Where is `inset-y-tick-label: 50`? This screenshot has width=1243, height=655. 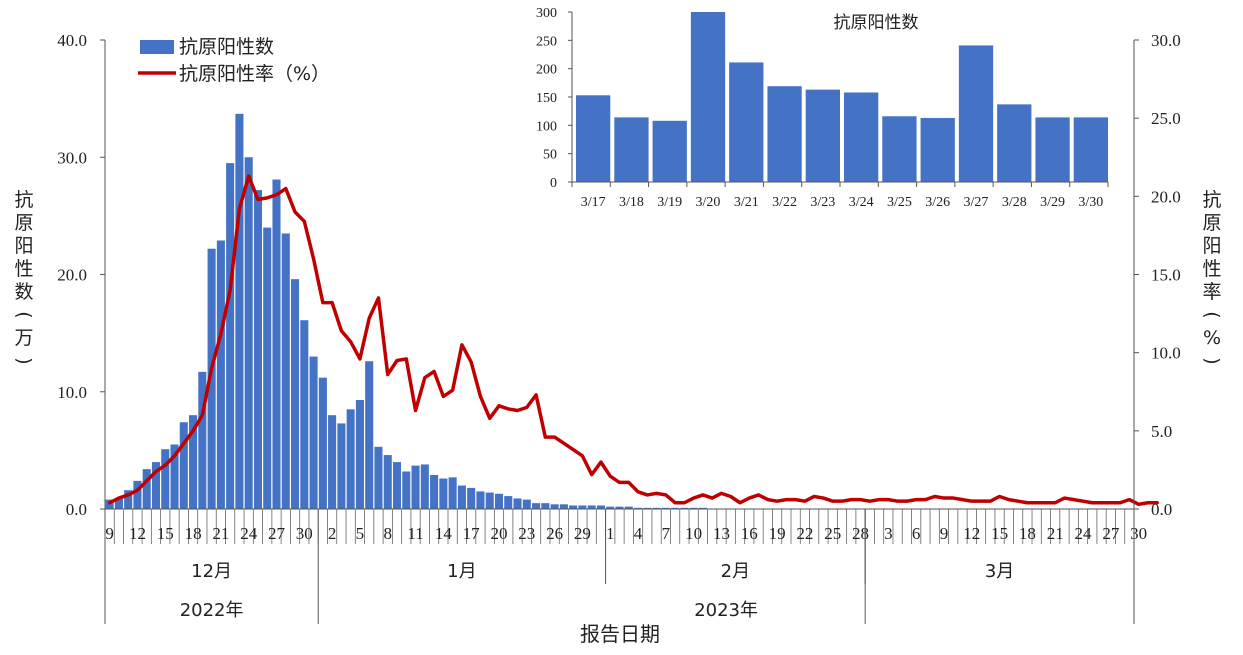
inset-y-tick-label: 50 is located at coordinates (550, 155).